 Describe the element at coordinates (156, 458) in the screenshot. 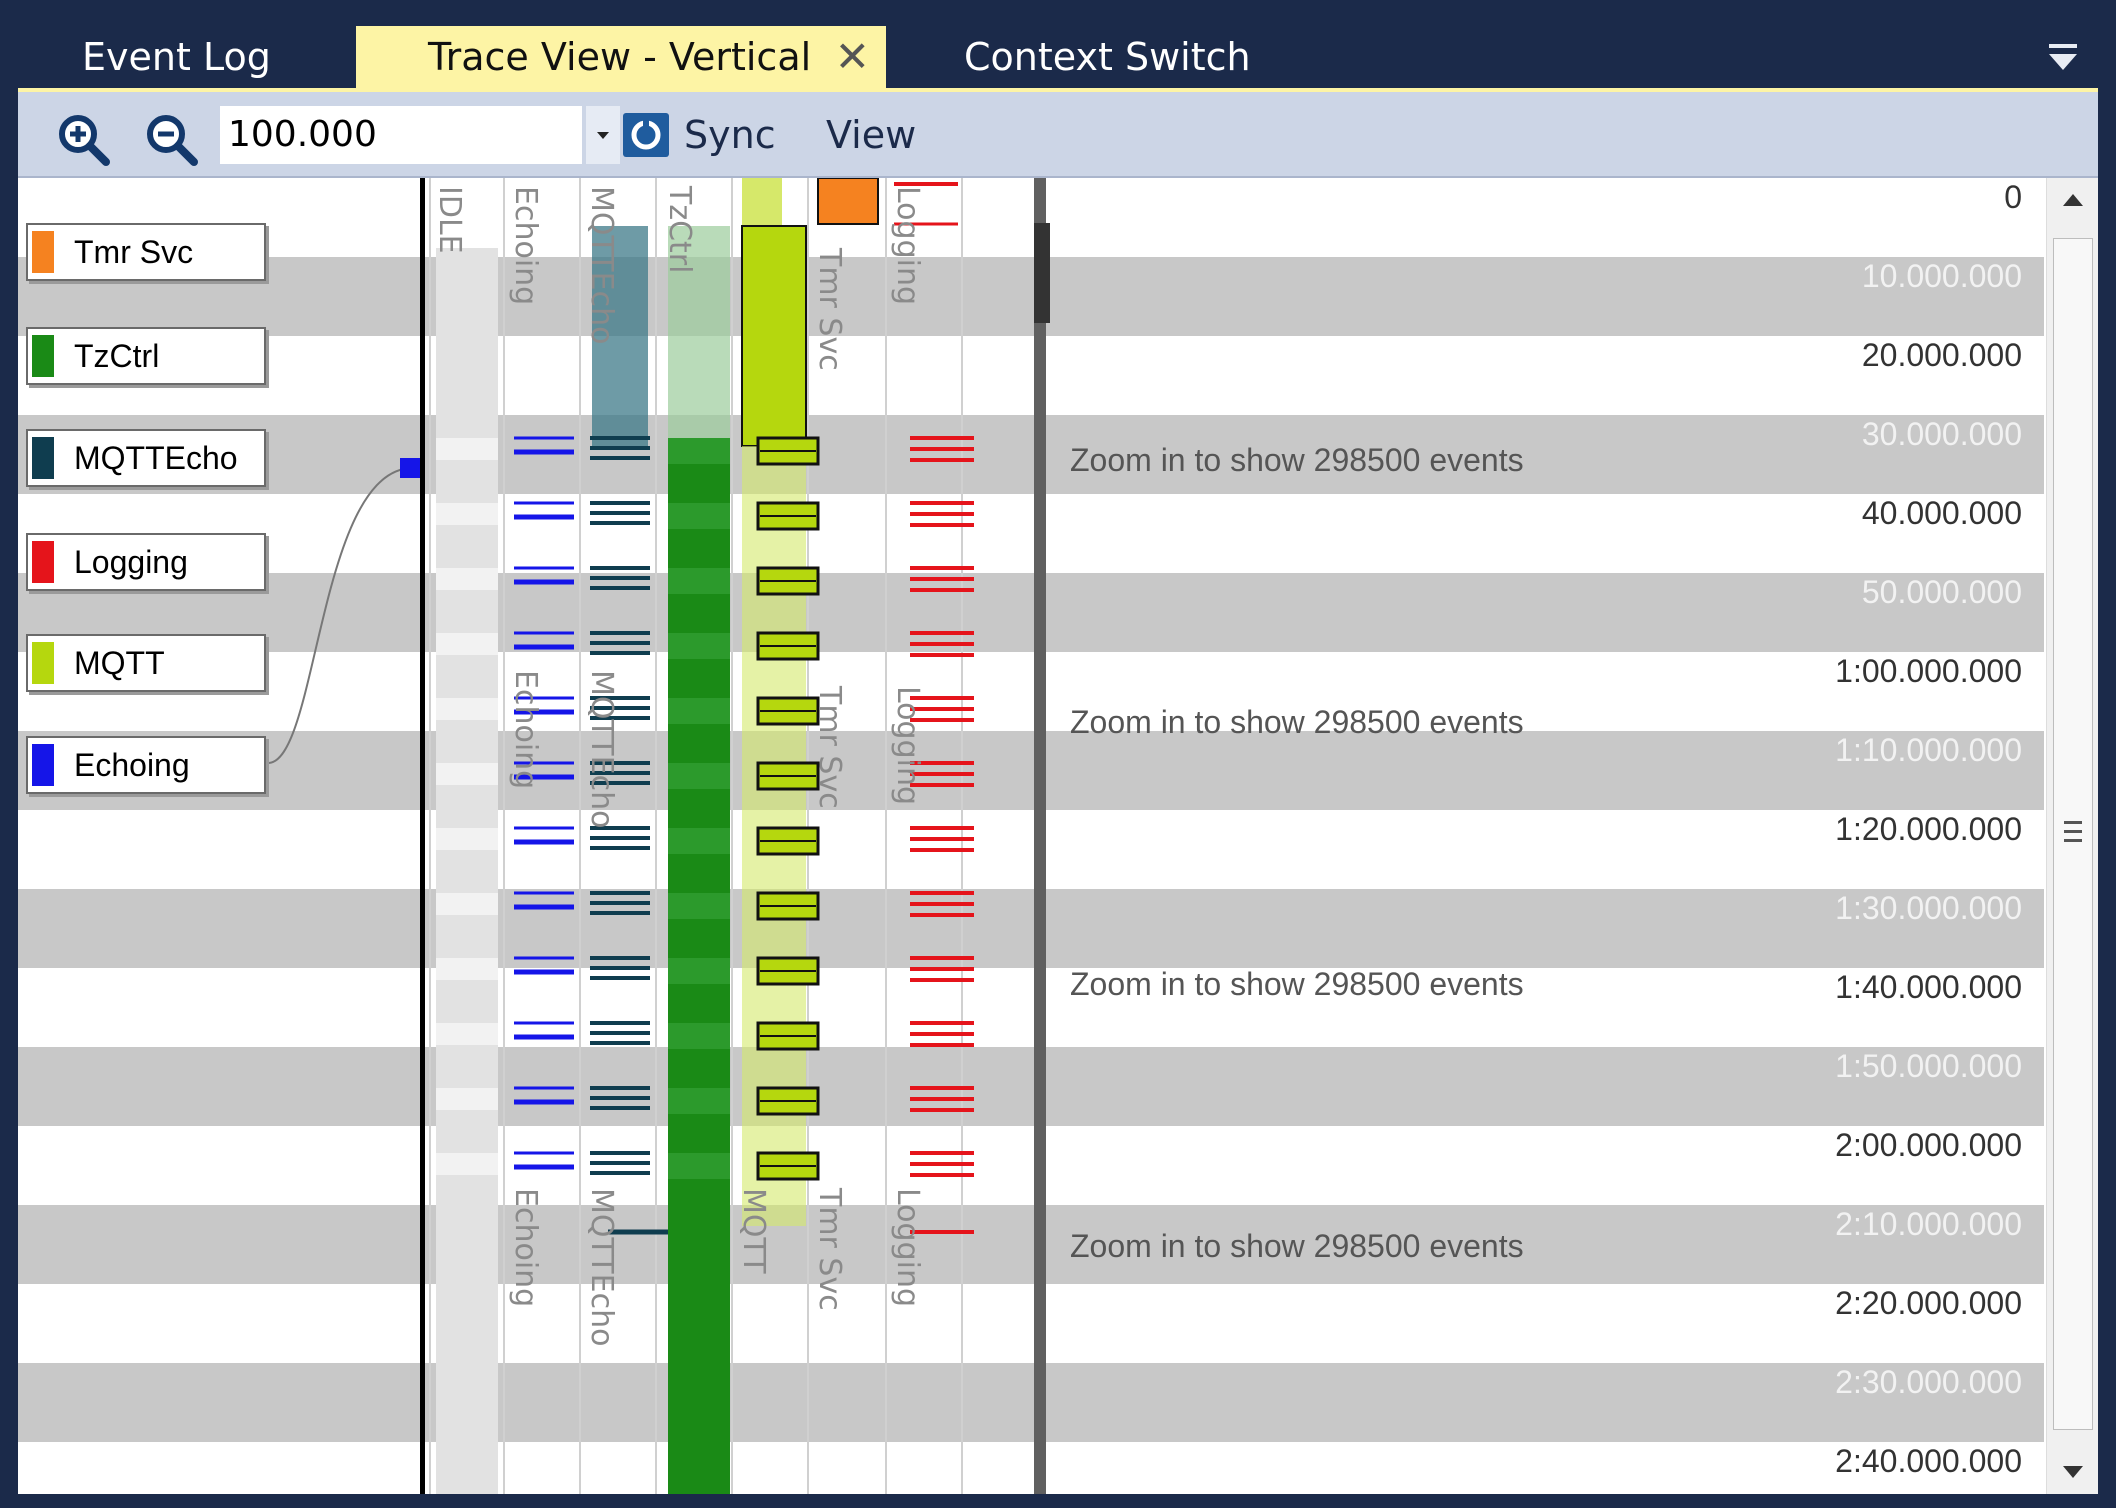

I see `legend-label: MQTTEcho` at that location.